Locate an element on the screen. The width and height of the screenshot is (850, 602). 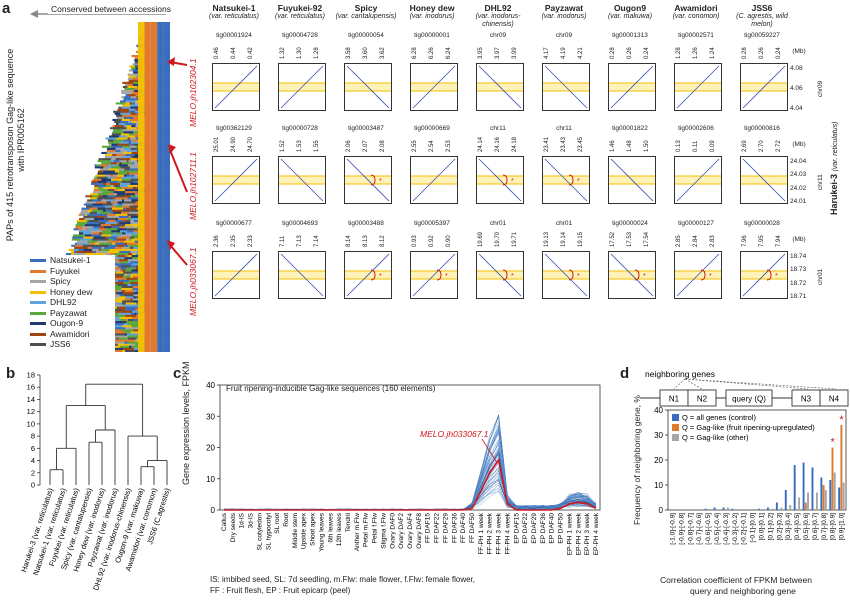
cultivar-variety: (var. conomon) is located at coordinates (696, 16).